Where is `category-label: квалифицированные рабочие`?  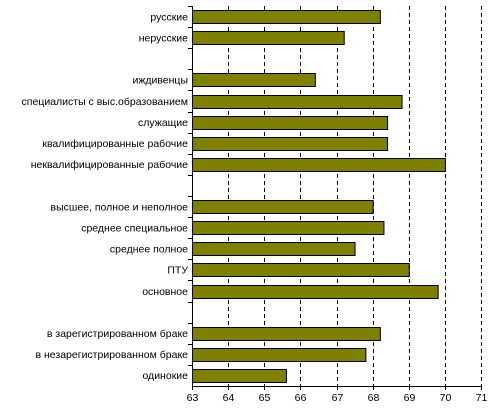 category-label: квалифицированные рабочие is located at coordinates (115, 144).